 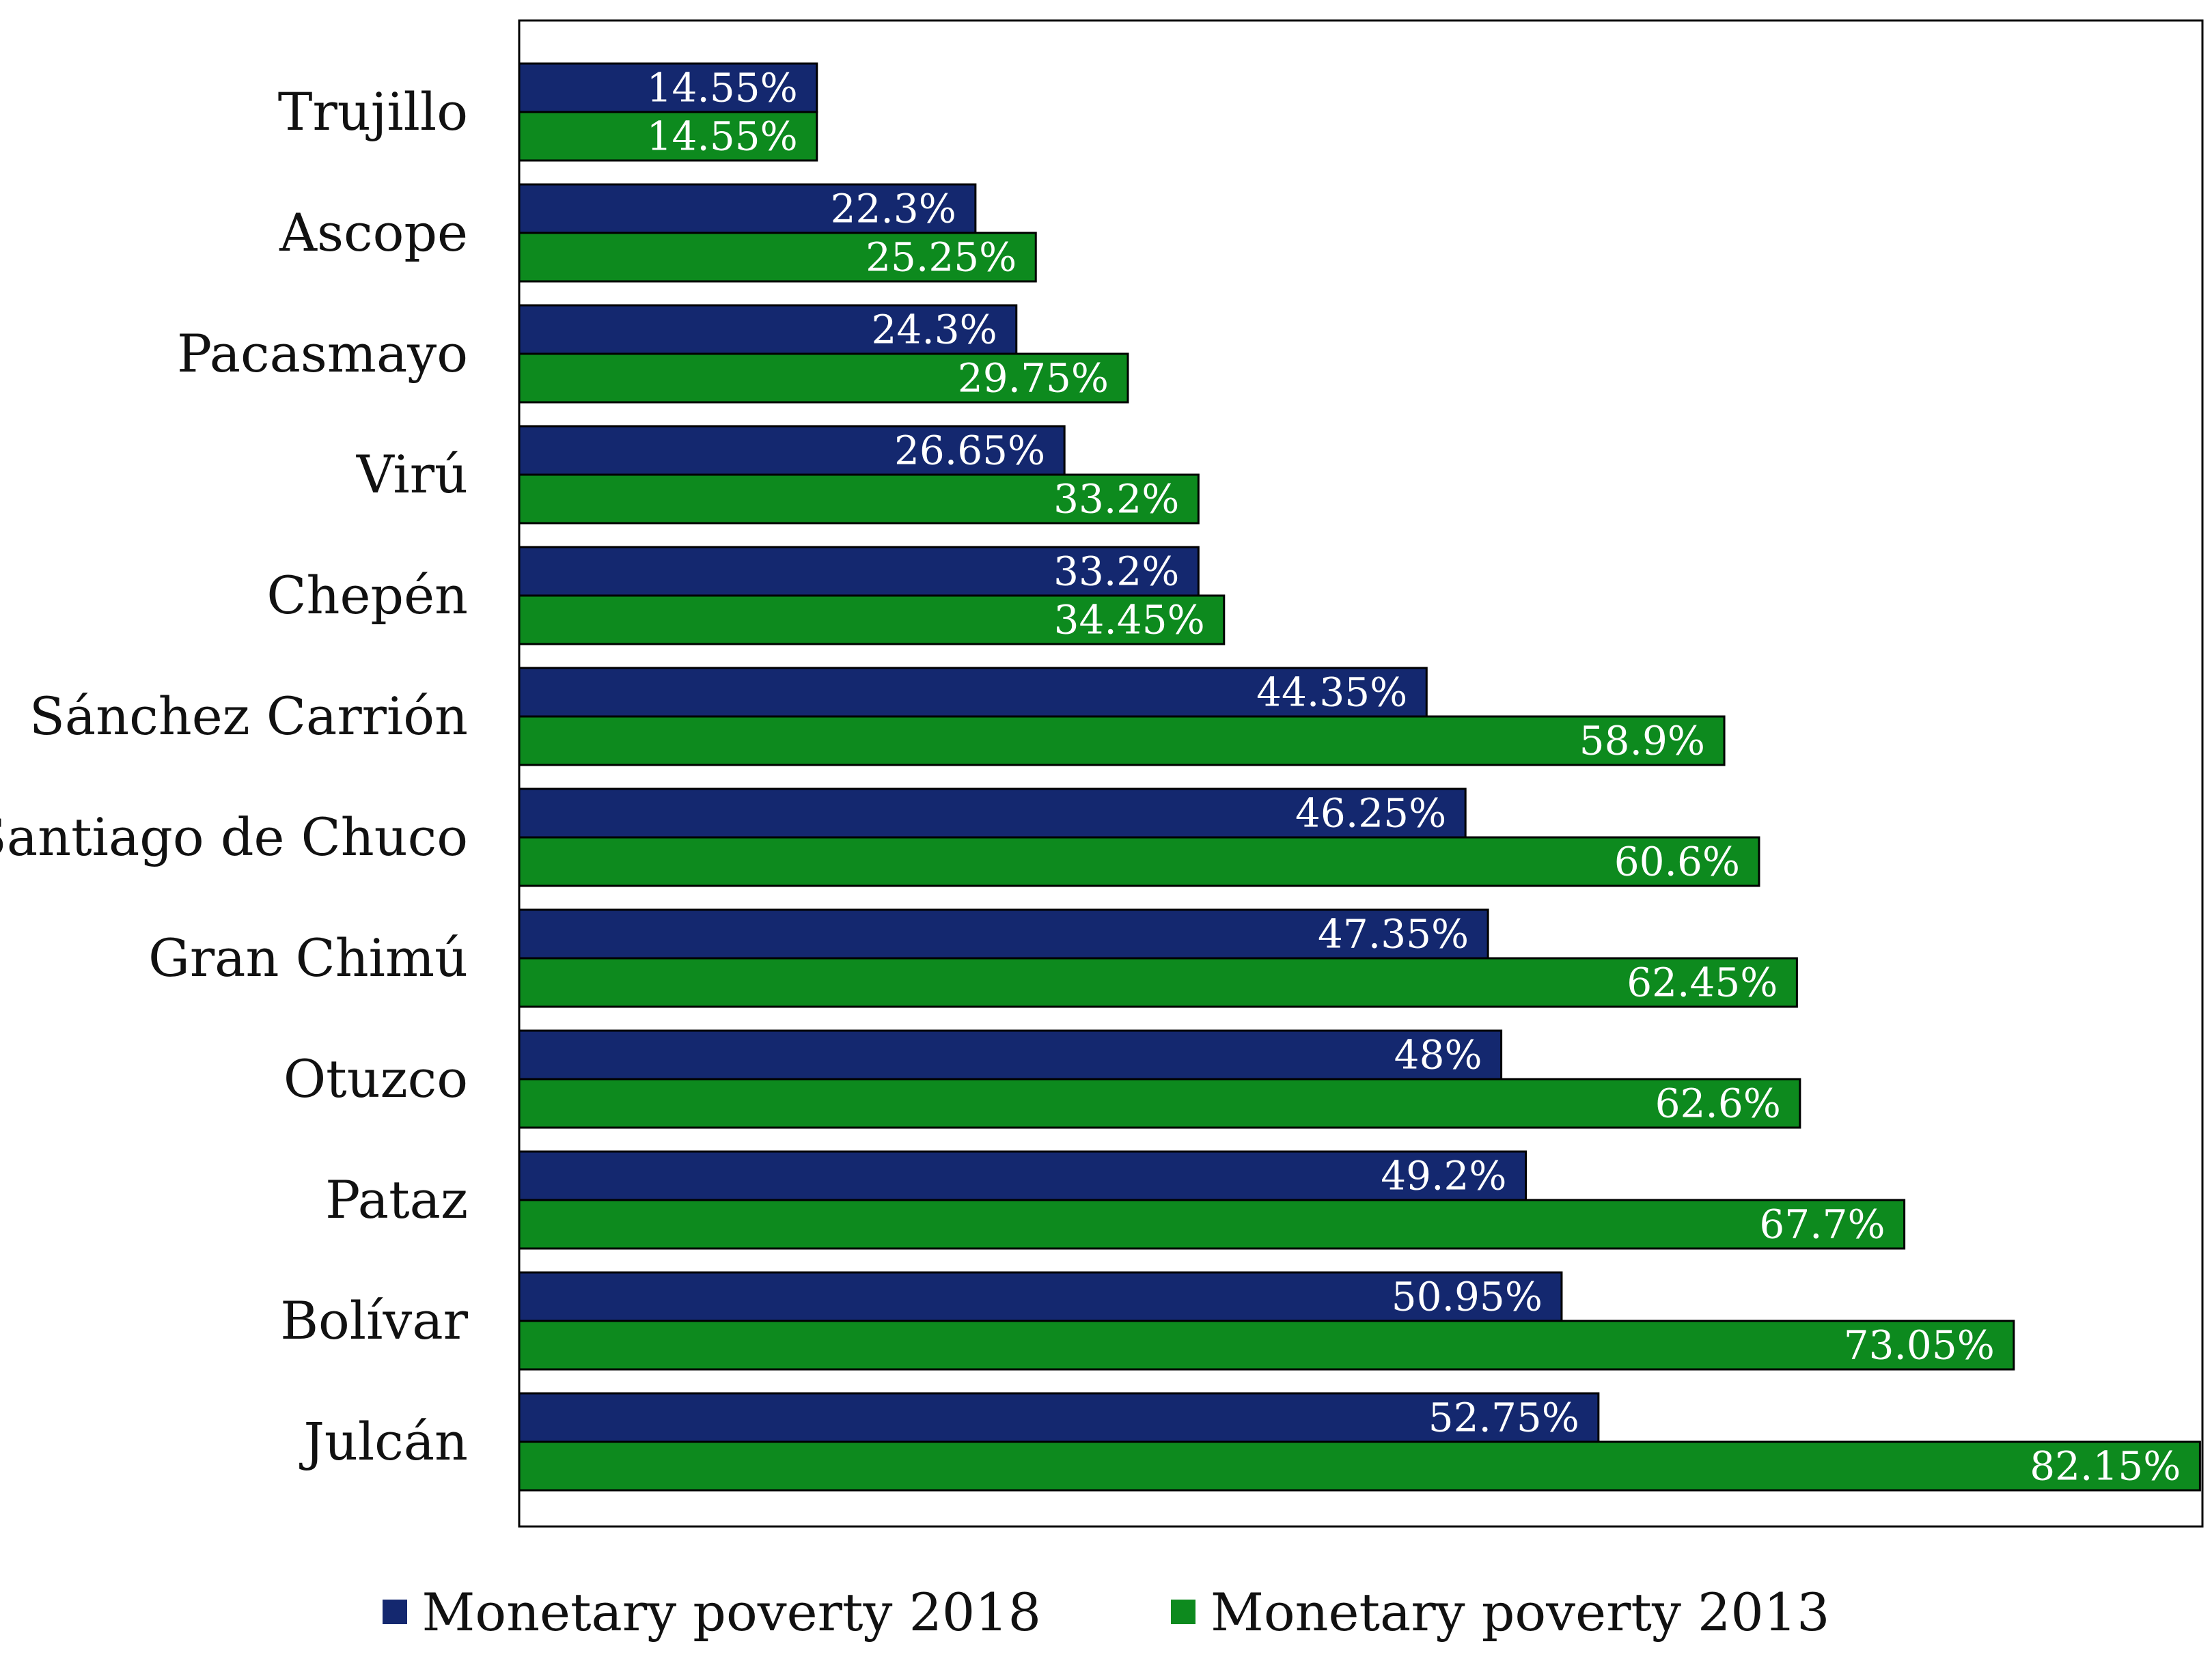 What do you see at coordinates (824, 378) in the screenshot?
I see `bar-2013-pacasmayo` at bounding box center [824, 378].